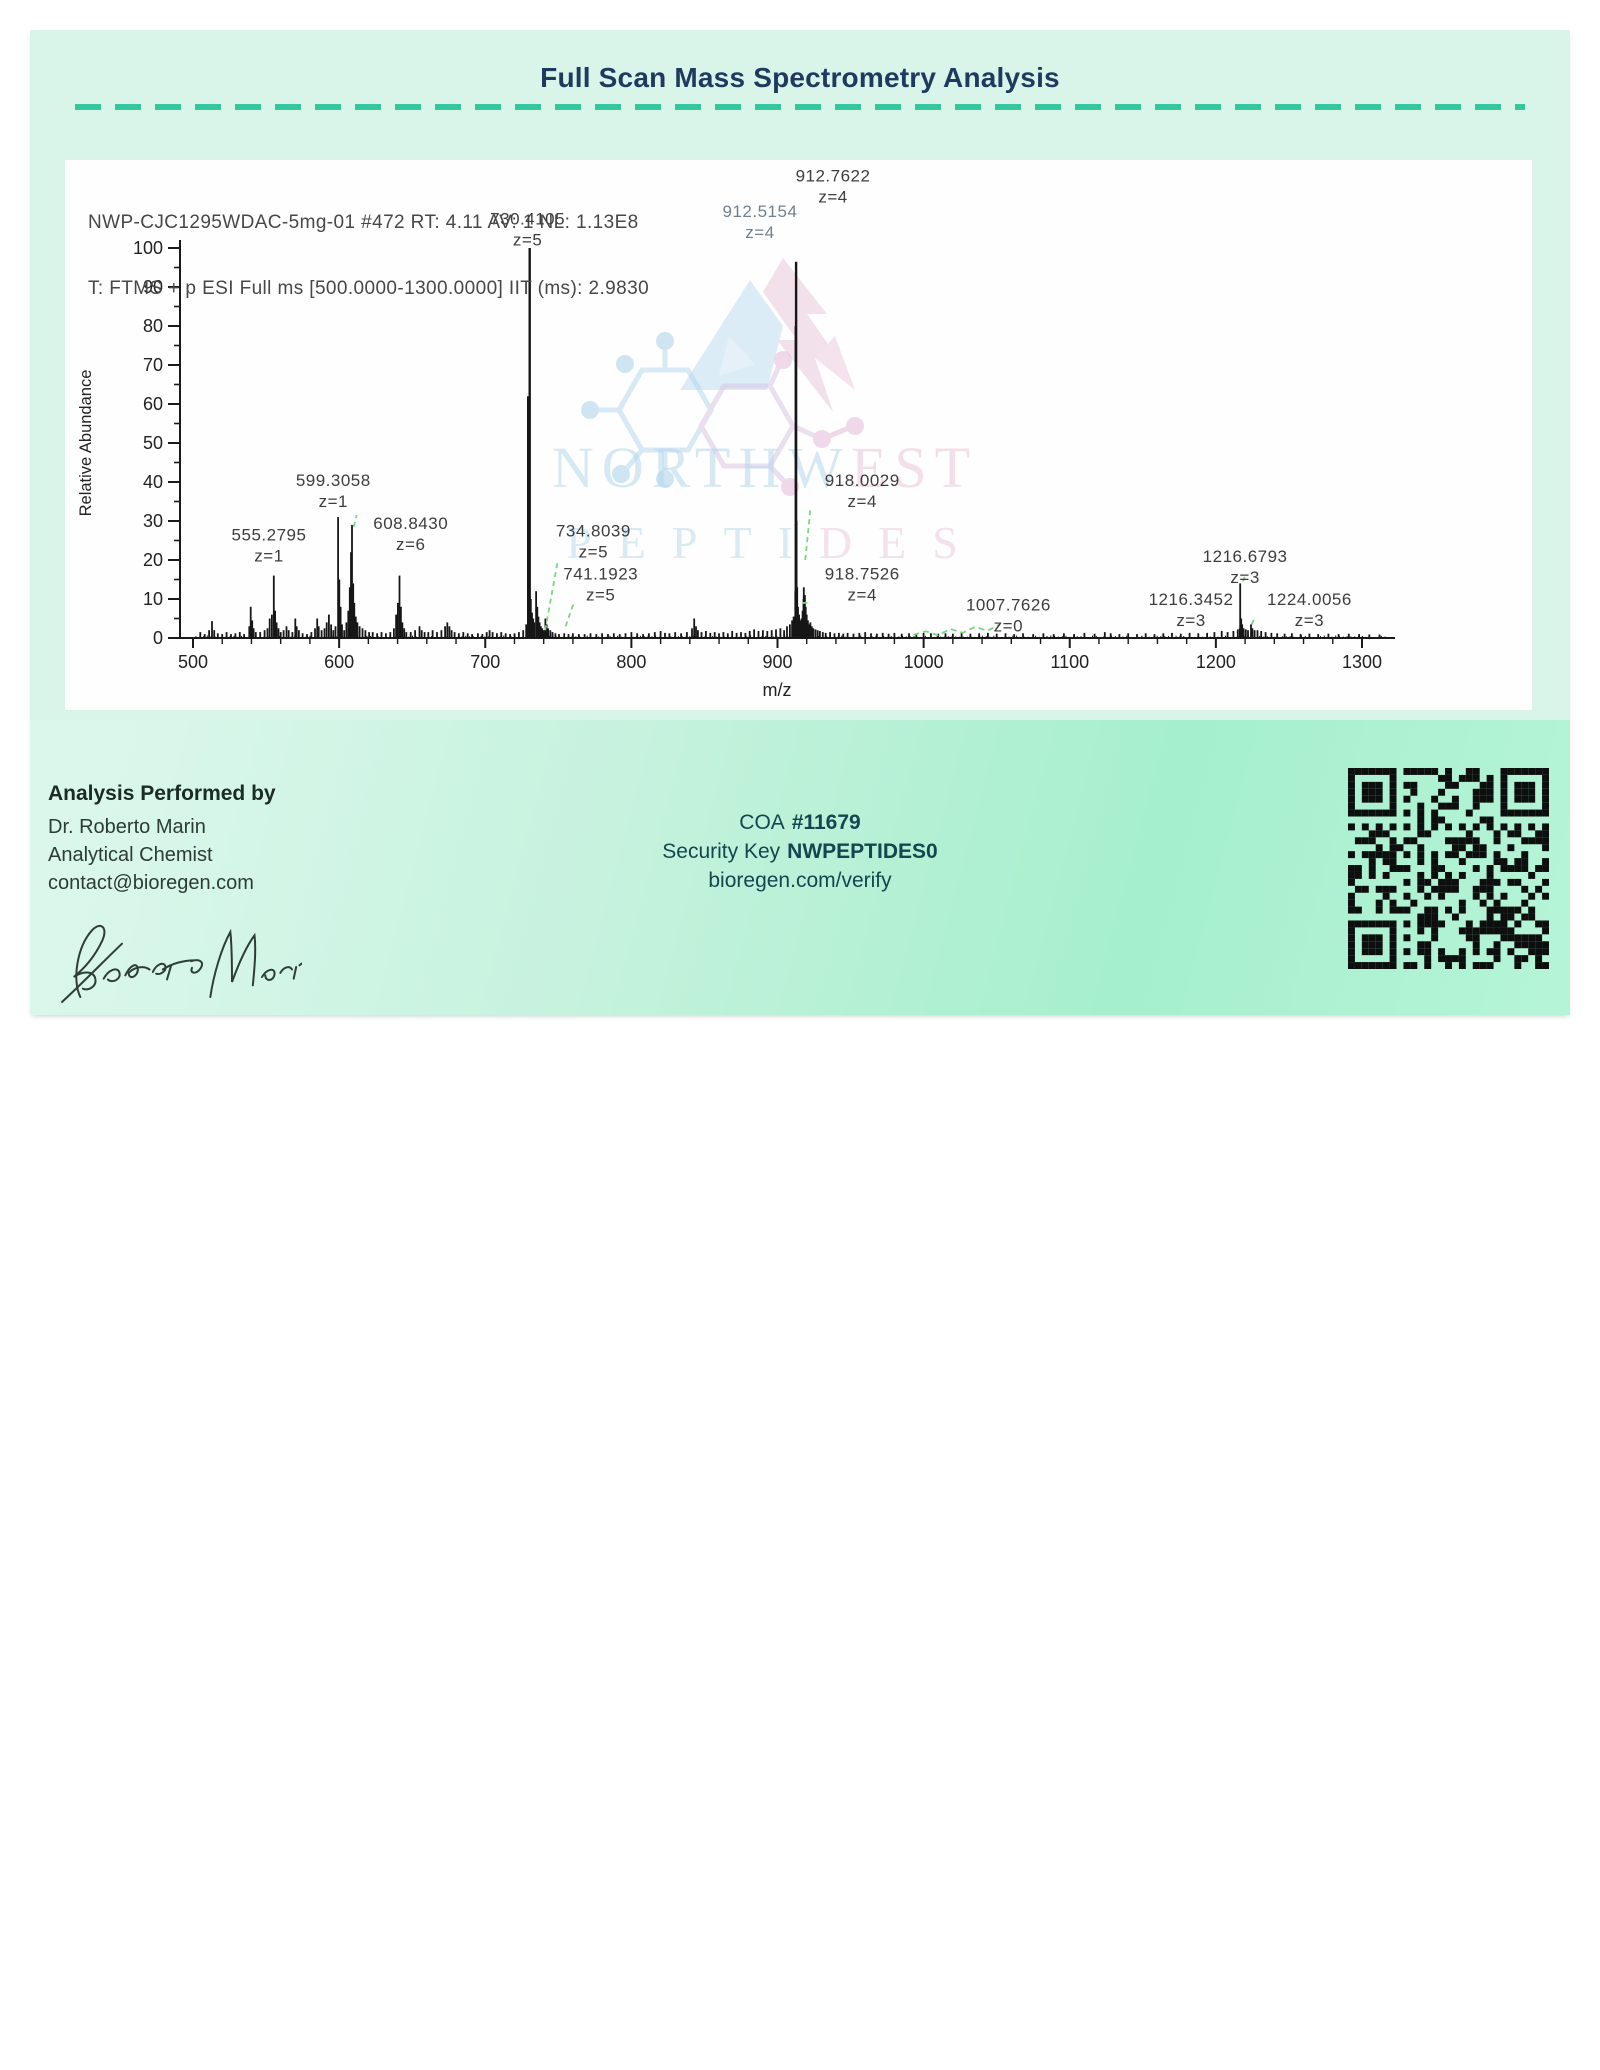 The height and width of the screenshot is (2070, 1600). Describe the element at coordinates (800, 107) in the screenshot. I see `dashed-divider` at that location.